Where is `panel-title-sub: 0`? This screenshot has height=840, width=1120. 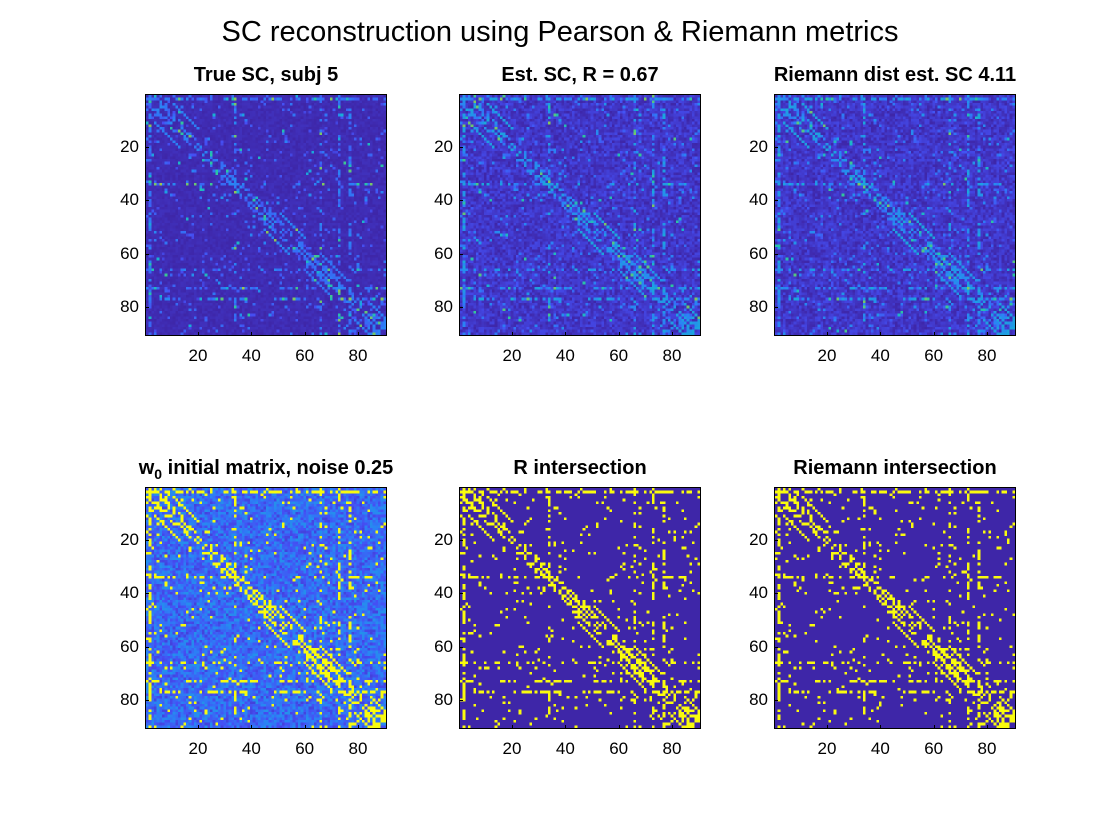 panel-title-sub: 0 is located at coordinates (158, 474).